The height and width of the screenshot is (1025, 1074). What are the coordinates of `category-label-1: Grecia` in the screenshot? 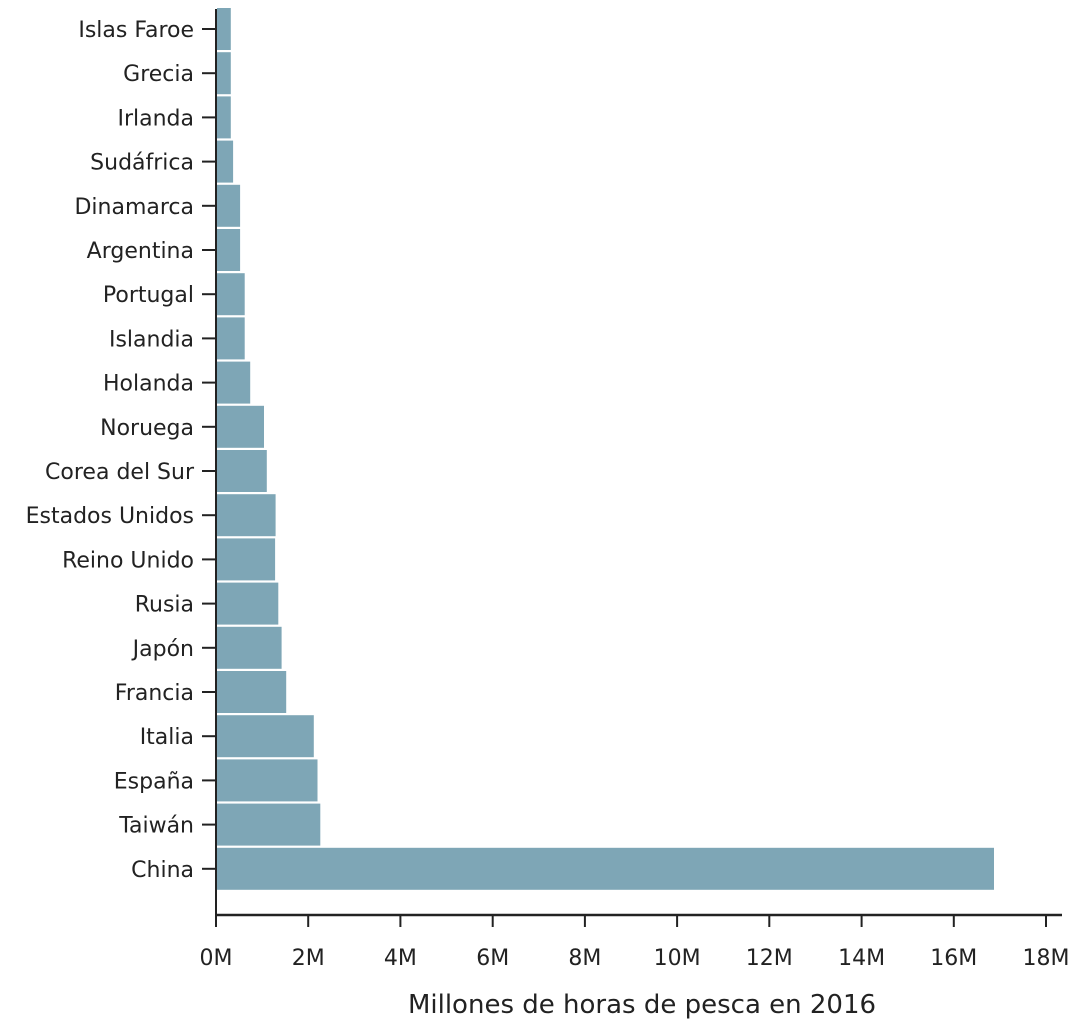 It's located at (158, 74).